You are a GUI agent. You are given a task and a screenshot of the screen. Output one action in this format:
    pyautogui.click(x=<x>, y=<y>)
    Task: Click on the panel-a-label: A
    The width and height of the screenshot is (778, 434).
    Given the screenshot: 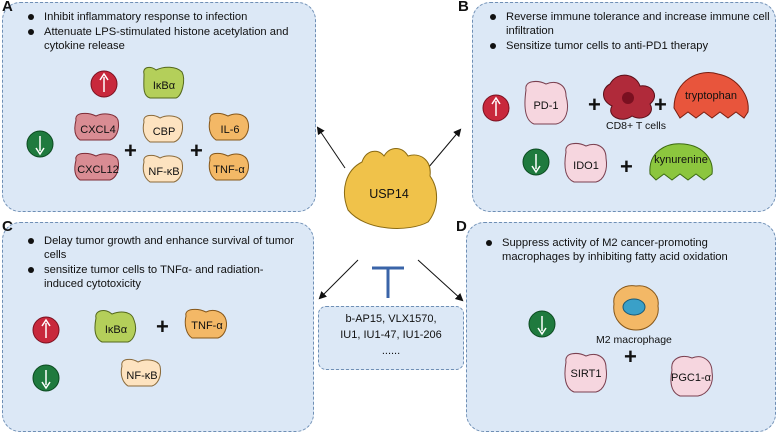 What is the action you would take?
    pyautogui.click(x=7, y=7)
    